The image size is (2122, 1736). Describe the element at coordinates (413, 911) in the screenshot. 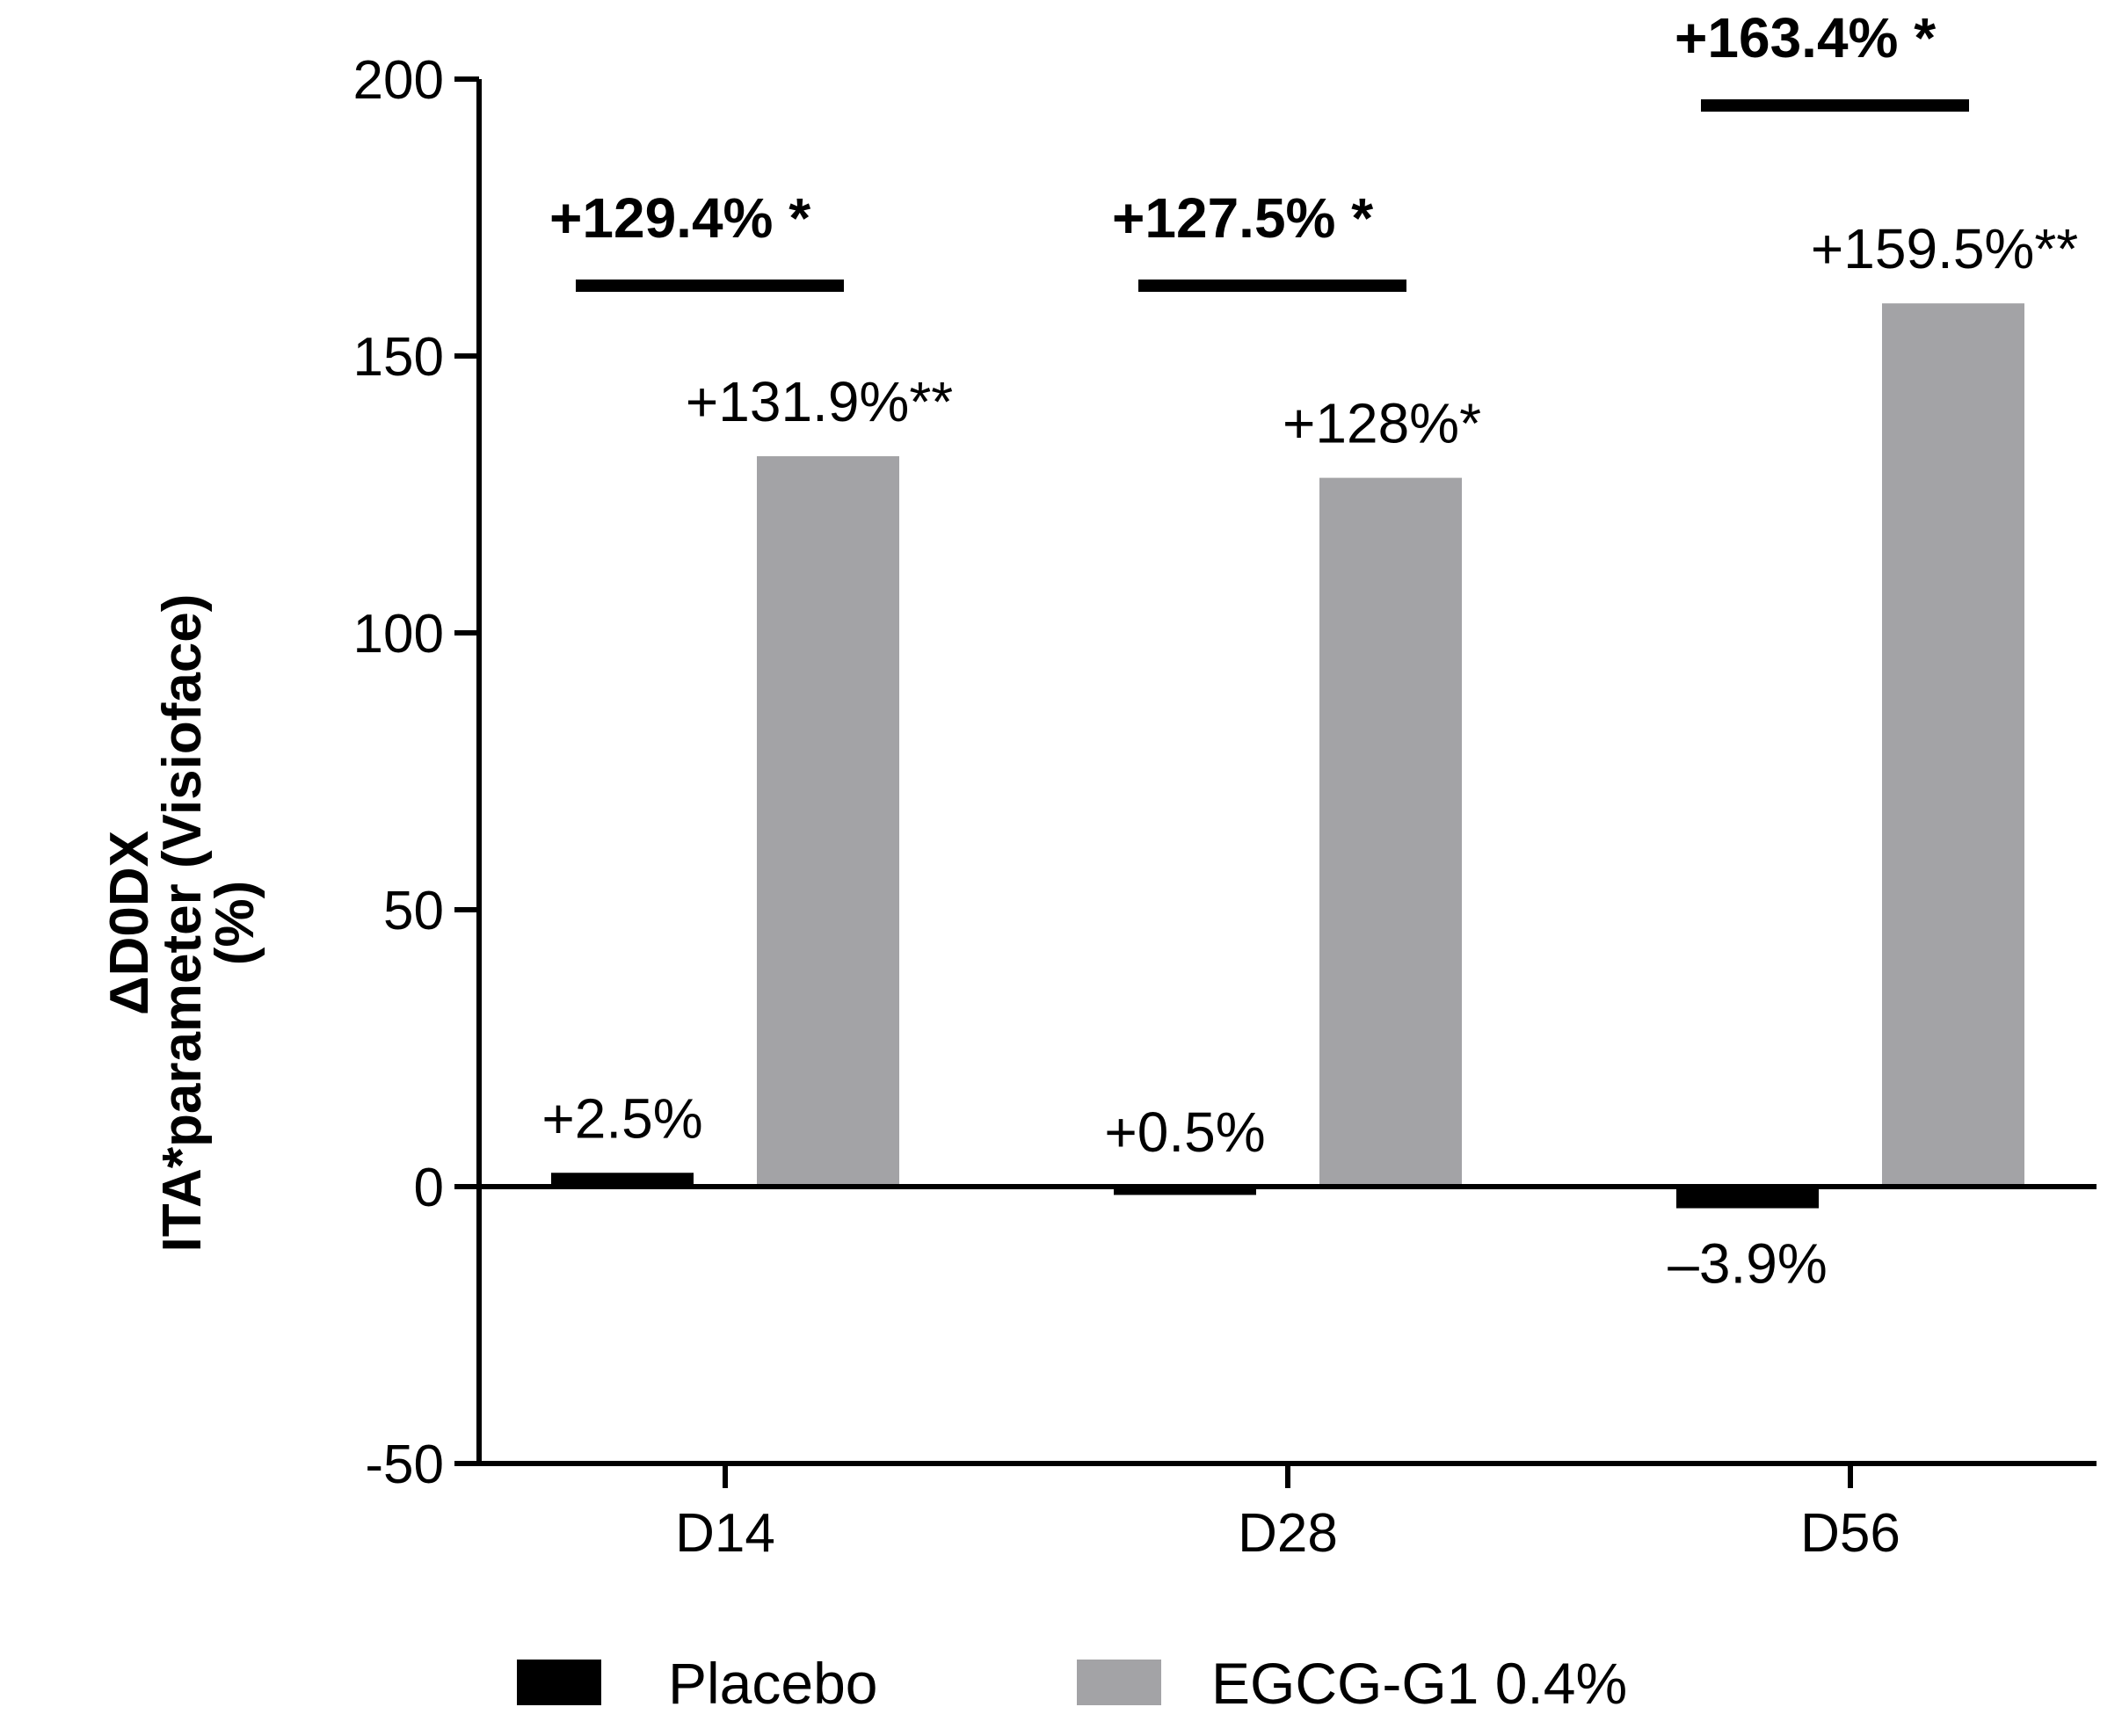

I see `y-tick-label: 50` at that location.